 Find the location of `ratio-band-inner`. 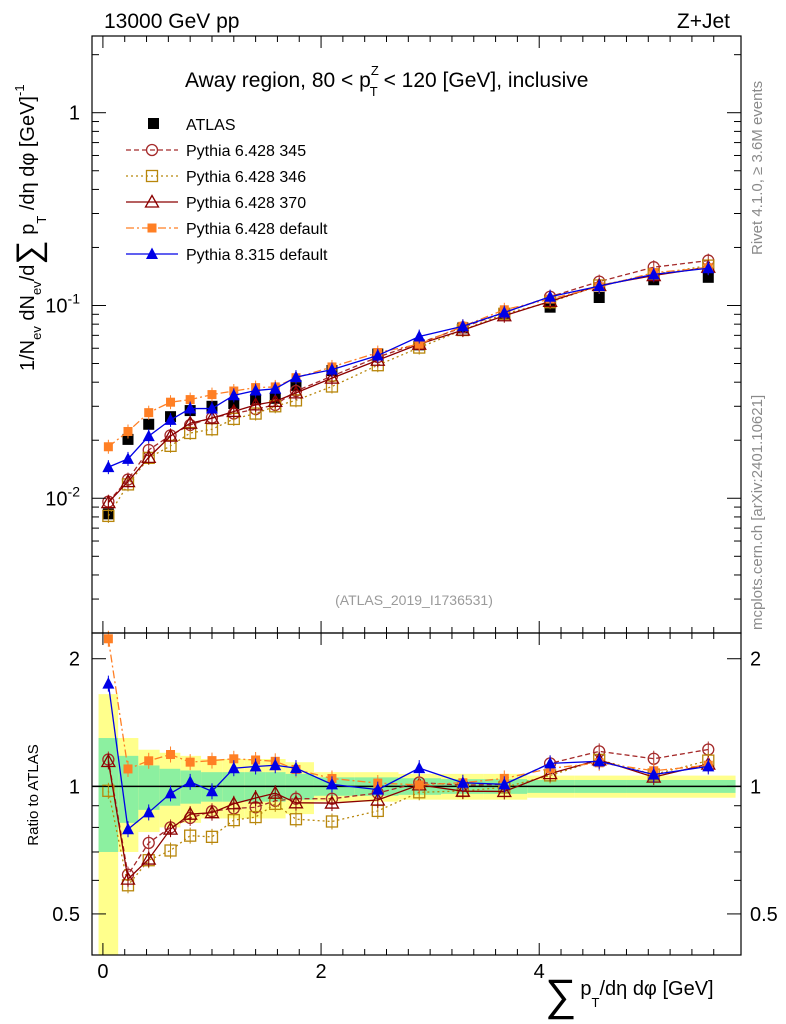

ratio-band-inner is located at coordinates (149, 787).